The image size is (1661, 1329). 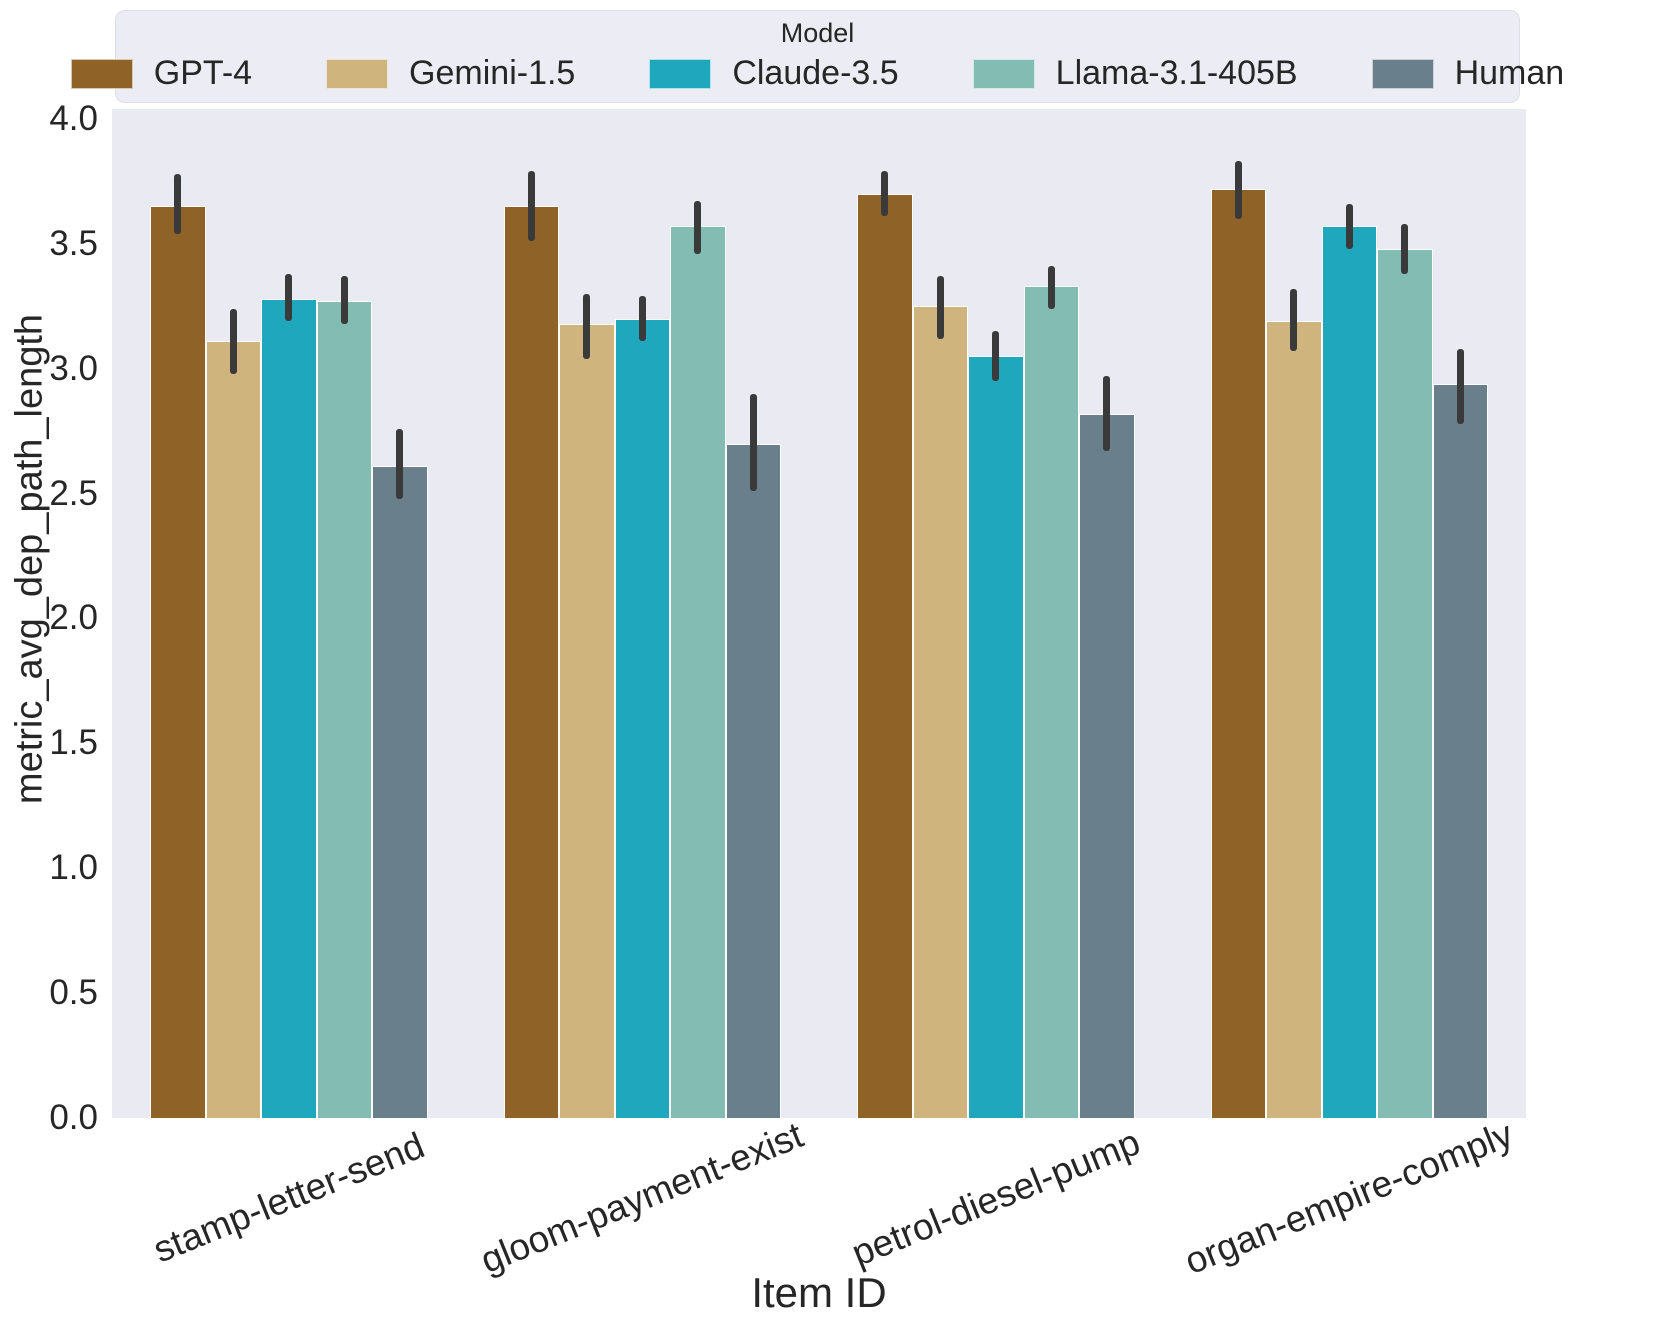 What do you see at coordinates (73, 368) in the screenshot?
I see `y-tick-label: 3.0` at bounding box center [73, 368].